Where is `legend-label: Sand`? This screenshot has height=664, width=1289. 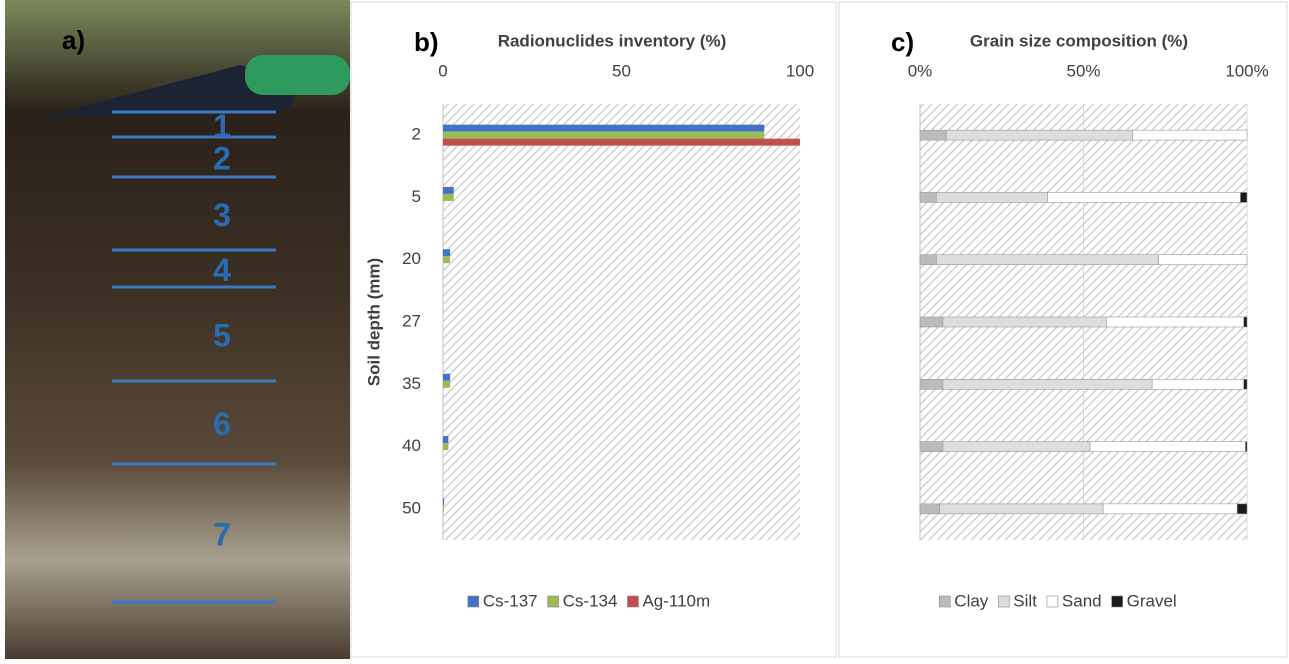
legend-label: Sand is located at coordinates (1082, 600).